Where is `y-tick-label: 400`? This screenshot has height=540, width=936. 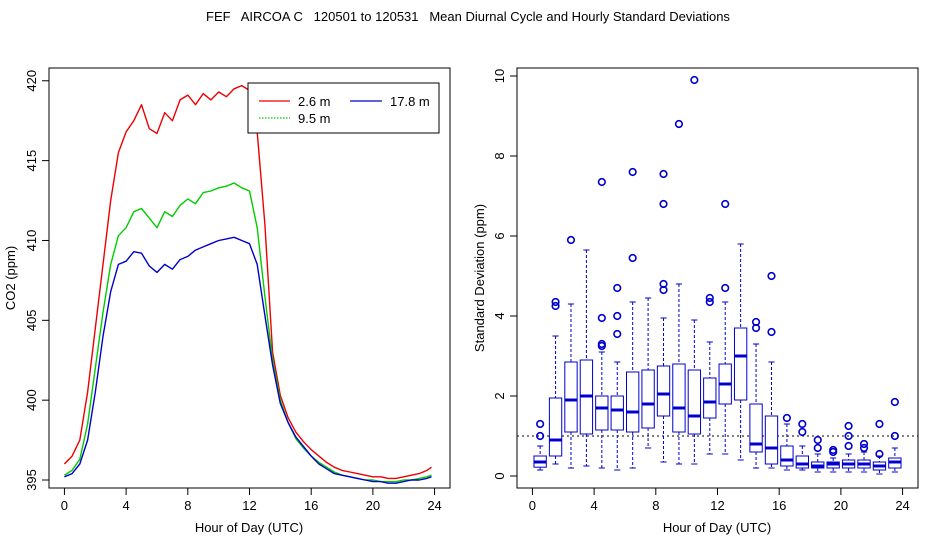
y-tick-label: 400 is located at coordinates (31, 400).